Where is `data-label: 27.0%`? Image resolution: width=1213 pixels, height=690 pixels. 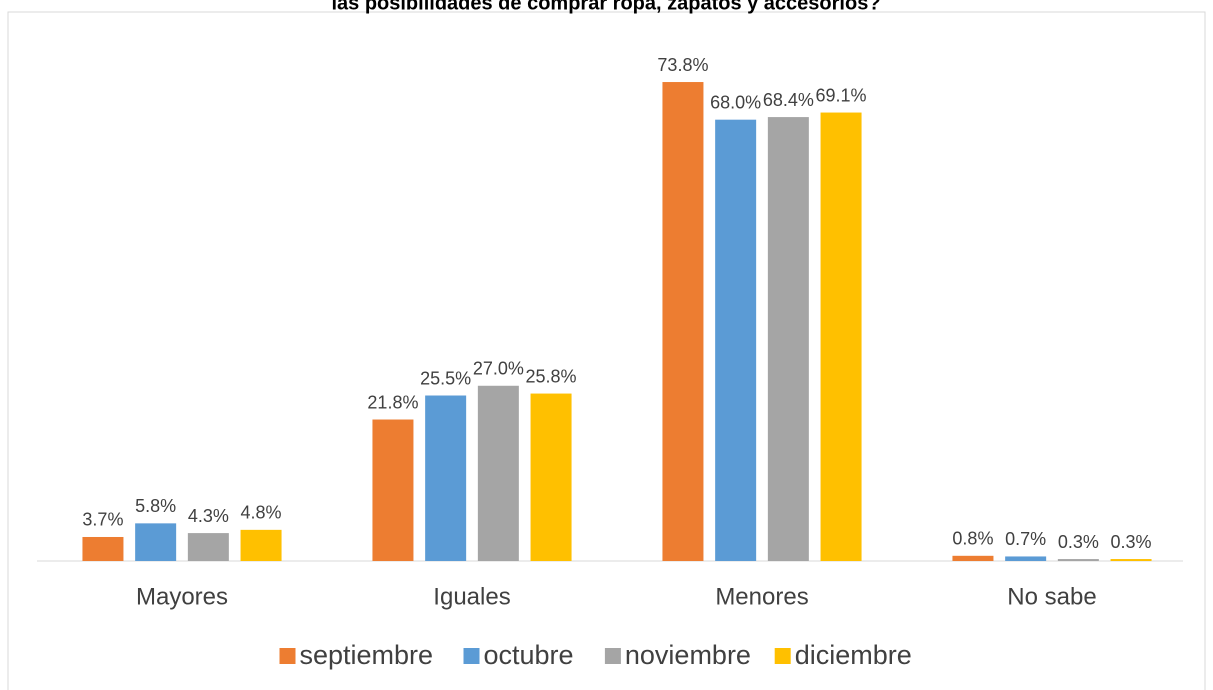
data-label: 27.0% is located at coordinates (498, 369).